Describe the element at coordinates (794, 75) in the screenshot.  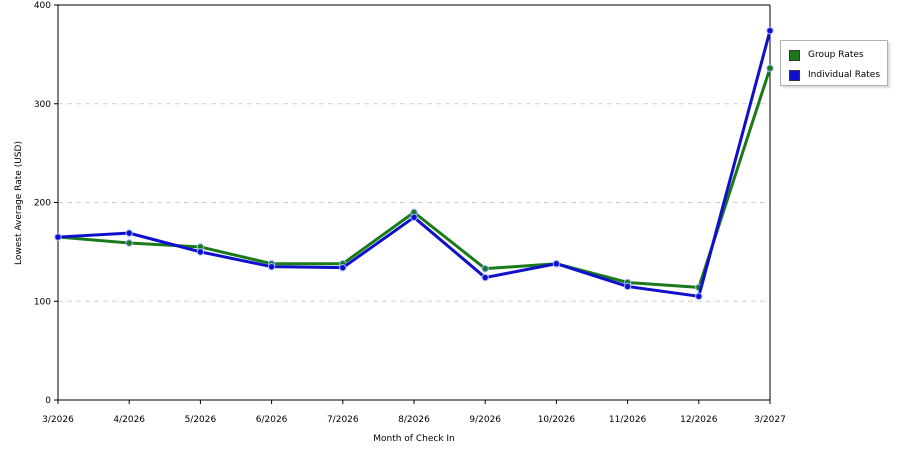
I see `legend-swatch-individual` at that location.